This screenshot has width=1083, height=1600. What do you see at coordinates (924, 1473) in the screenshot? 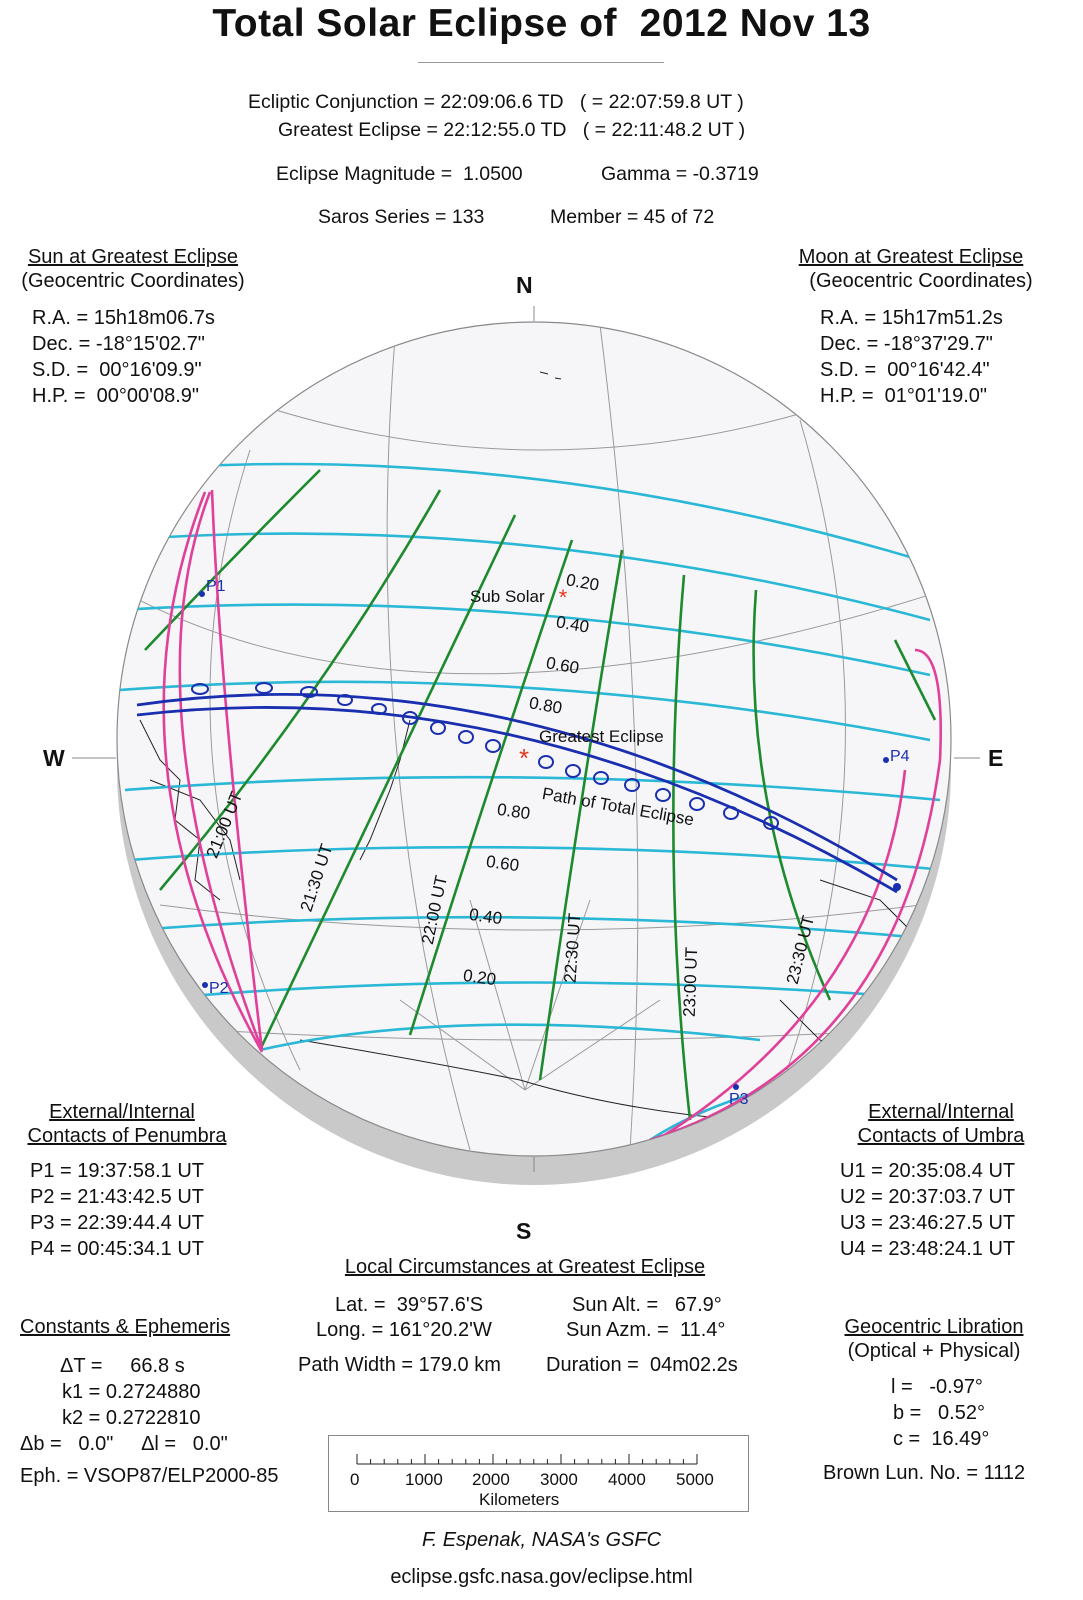
I see `brown-lunation: Brown Lun. No. = 1112` at bounding box center [924, 1473].